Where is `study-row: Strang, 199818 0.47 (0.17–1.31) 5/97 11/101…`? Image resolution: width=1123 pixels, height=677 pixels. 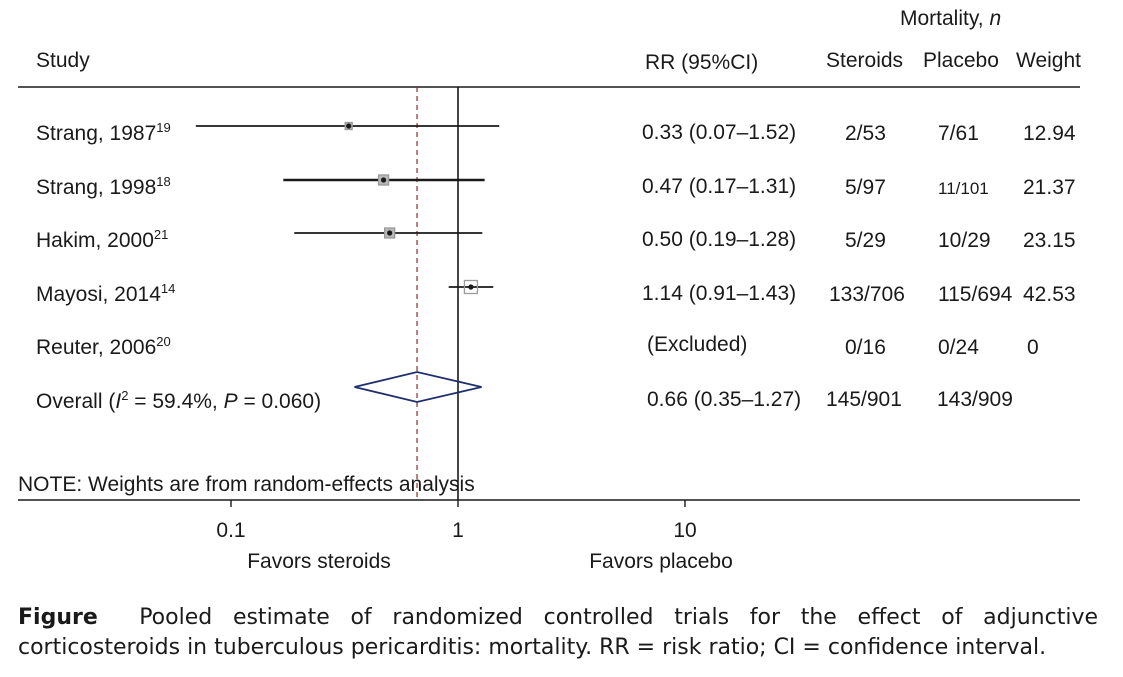 study-row: Strang, 199818 0.47 (0.17–1.31) 5/97 11/101… is located at coordinates (556, 186).